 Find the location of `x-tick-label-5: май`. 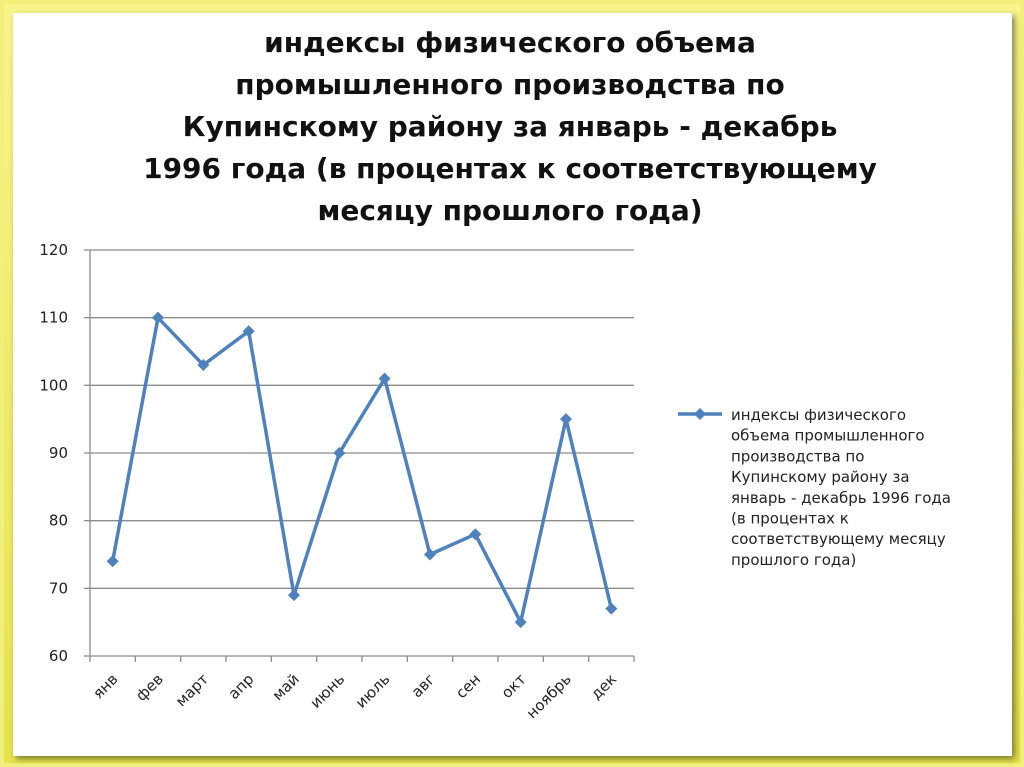

x-tick-label-5: май is located at coordinates (286, 687).